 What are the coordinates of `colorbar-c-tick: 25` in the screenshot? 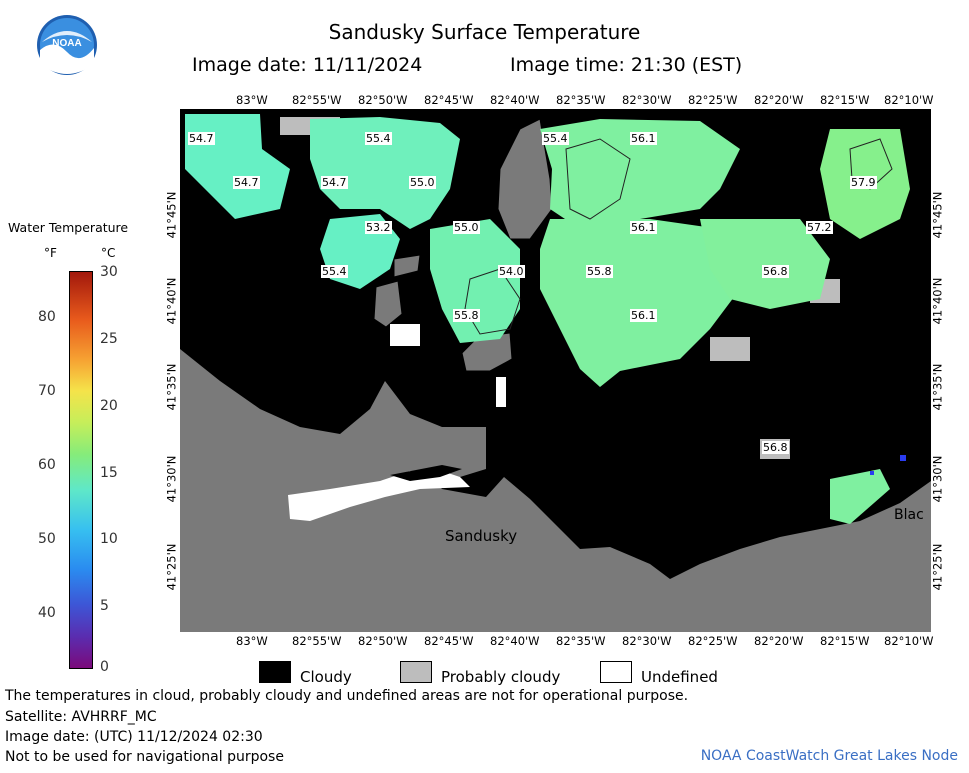 It's located at (109, 339).